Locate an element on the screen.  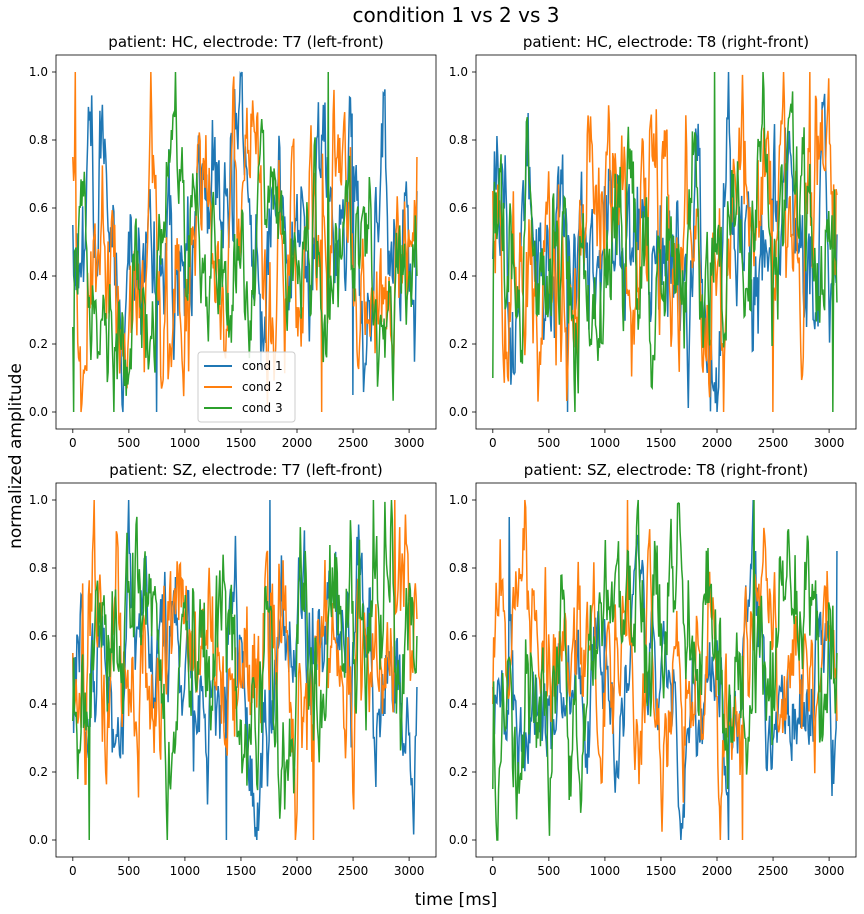
panel-title: patient: HC, electrode: T8 (right-front) is located at coordinates (666, 42).